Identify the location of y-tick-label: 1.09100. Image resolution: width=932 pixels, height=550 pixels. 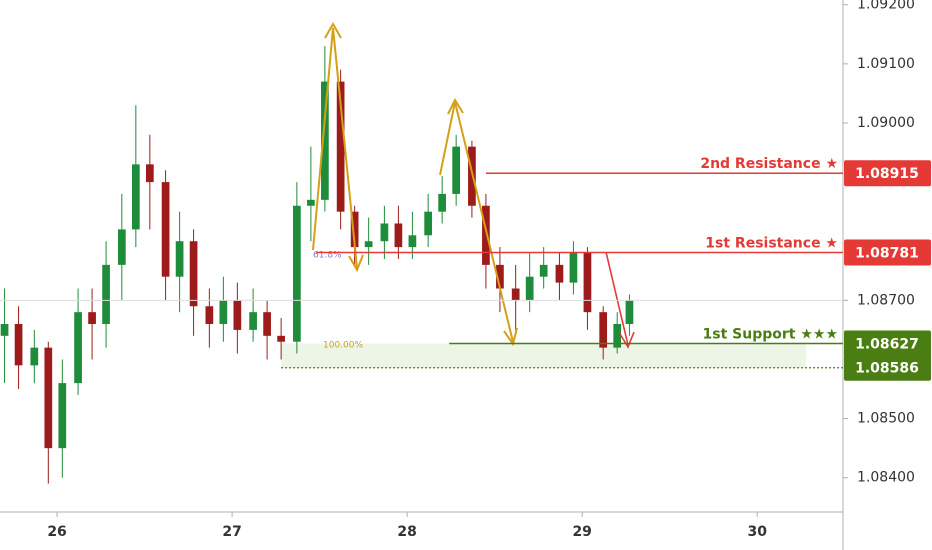
(886, 64).